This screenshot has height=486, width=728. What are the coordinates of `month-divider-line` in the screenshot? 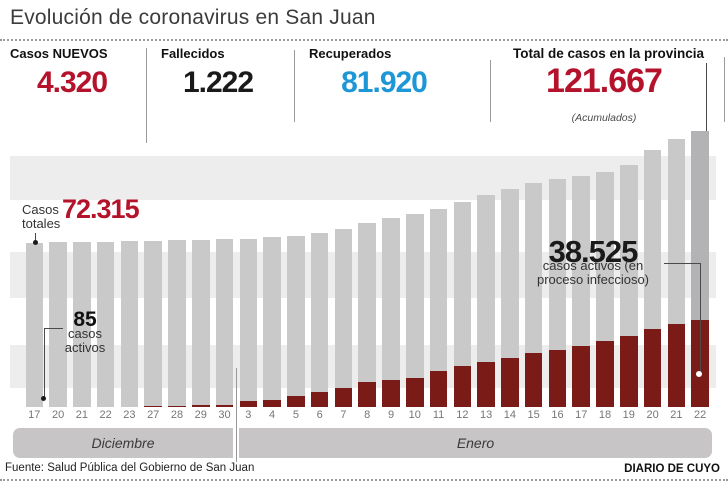 It's located at (236, 415).